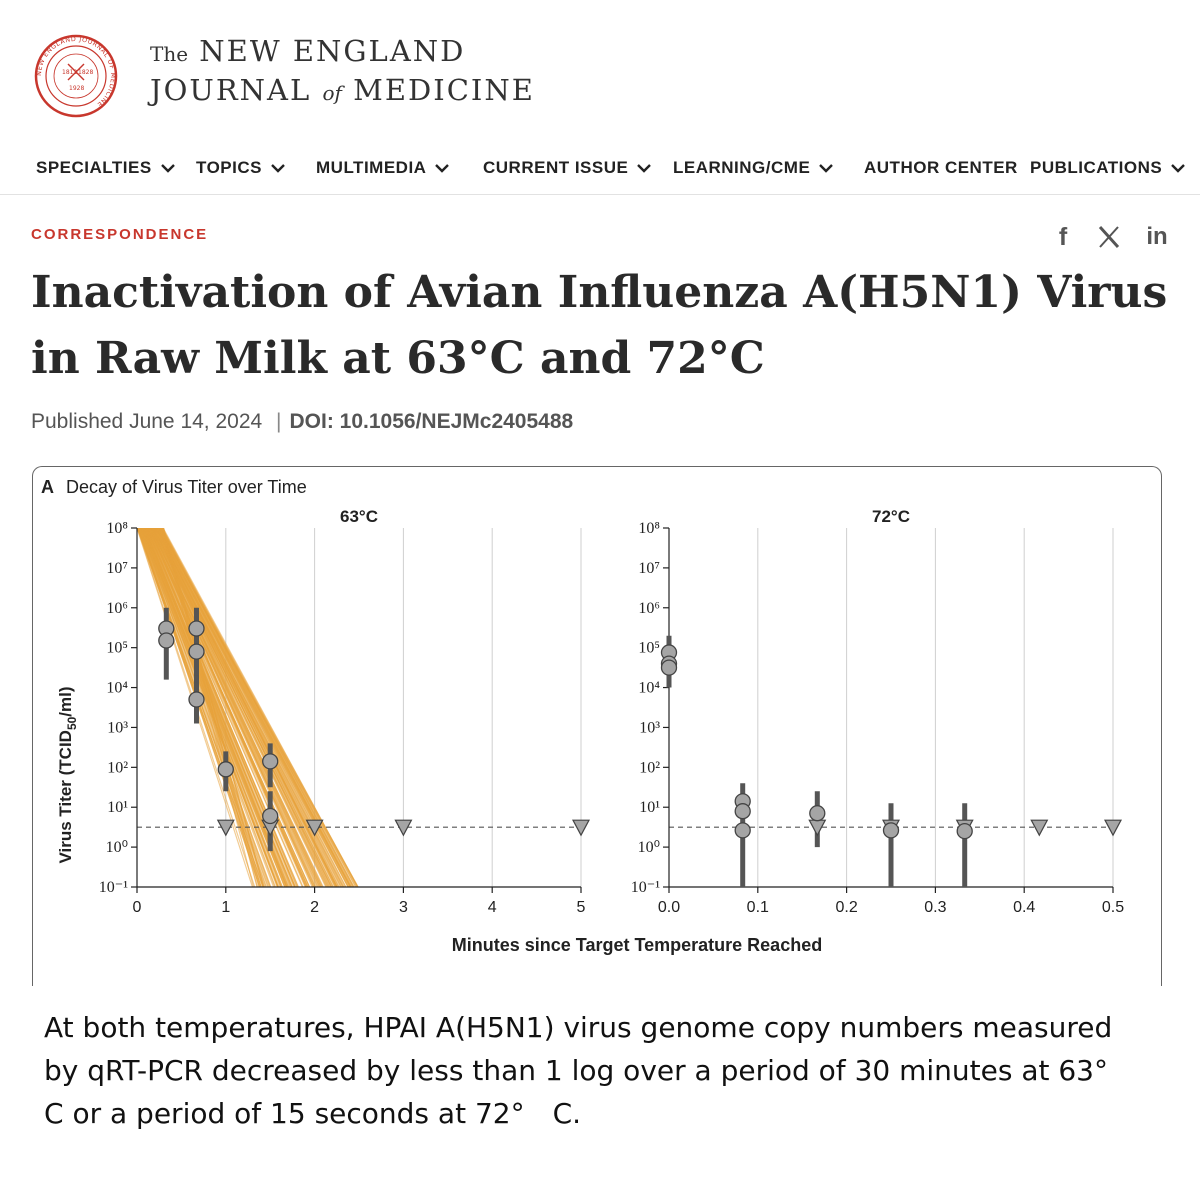 Image resolution: width=1200 pixels, height=1188 pixels. What do you see at coordinates (117, 807) in the screenshot?
I see `y-tick-label: 10¹` at bounding box center [117, 807].